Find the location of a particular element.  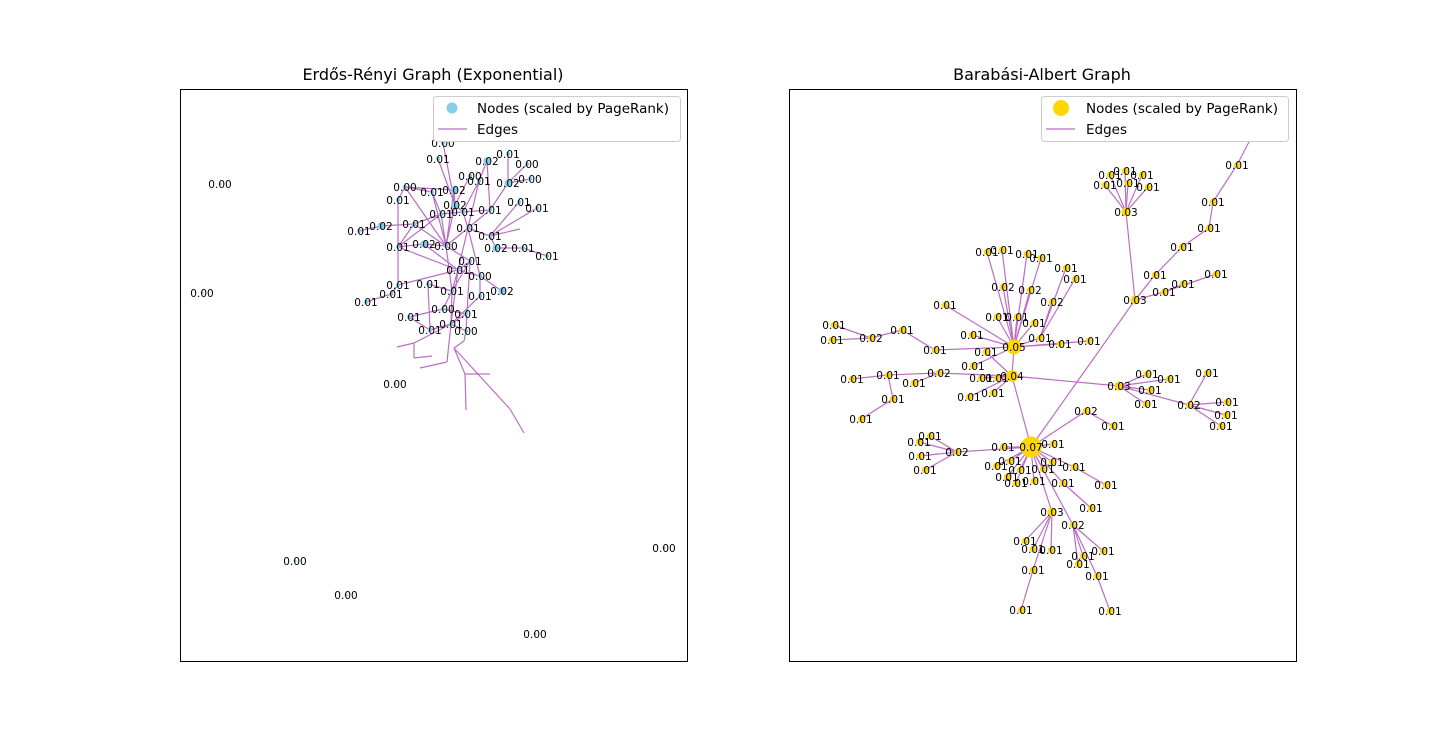

er-edges is located at coordinates (453, 288).